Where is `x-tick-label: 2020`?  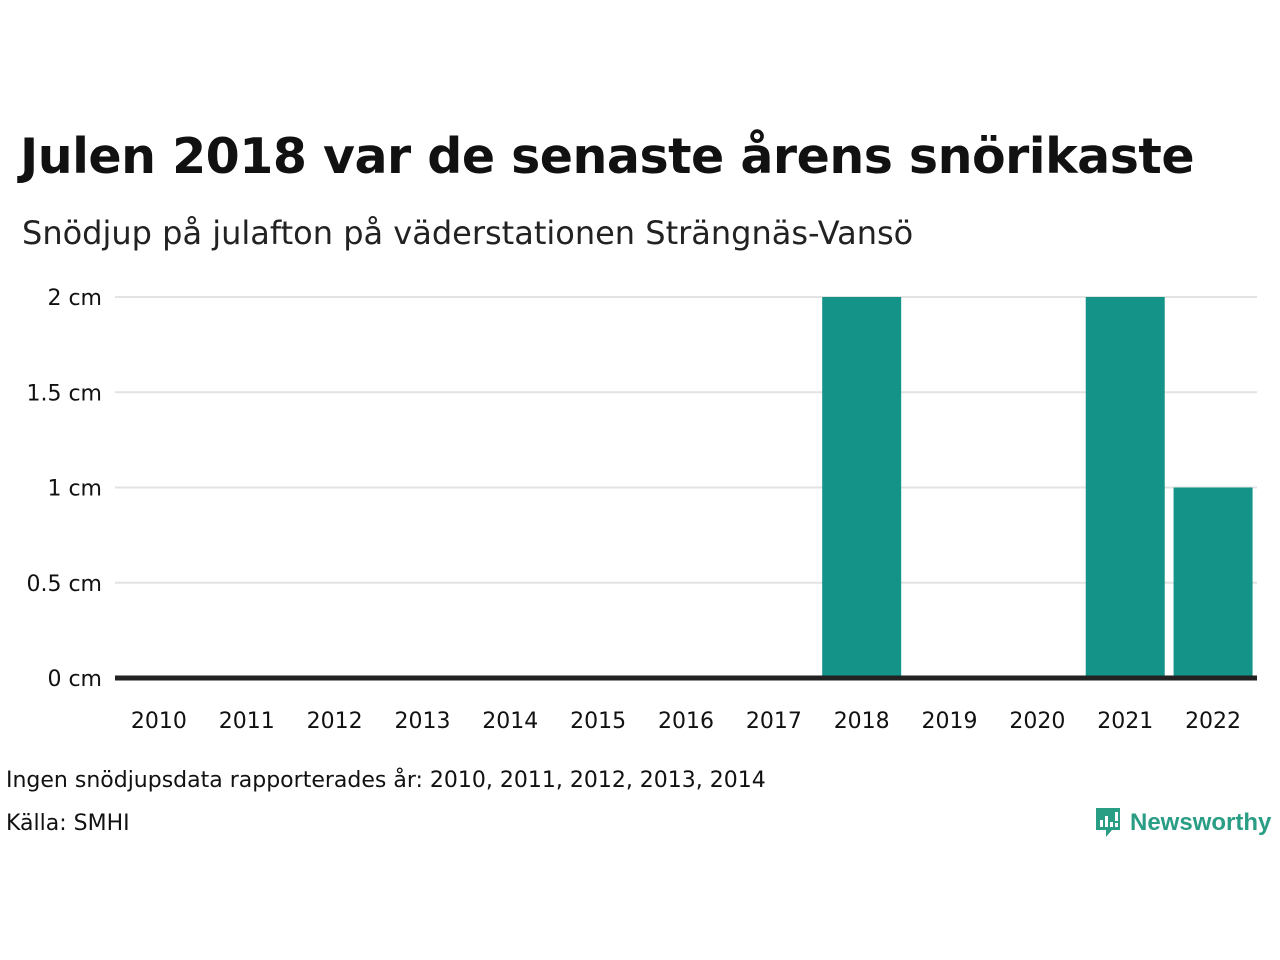
x-tick-label: 2020 is located at coordinates (1037, 721).